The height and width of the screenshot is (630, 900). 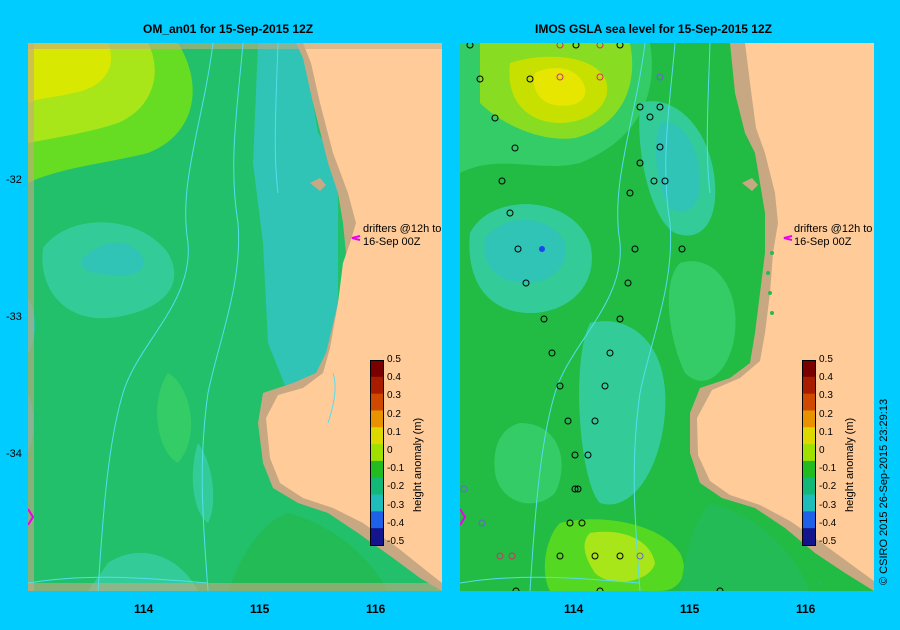 I want to click on left-panel-title: OM_an01 for 15-Sep-2015 12Z, so click(x=228, y=29).